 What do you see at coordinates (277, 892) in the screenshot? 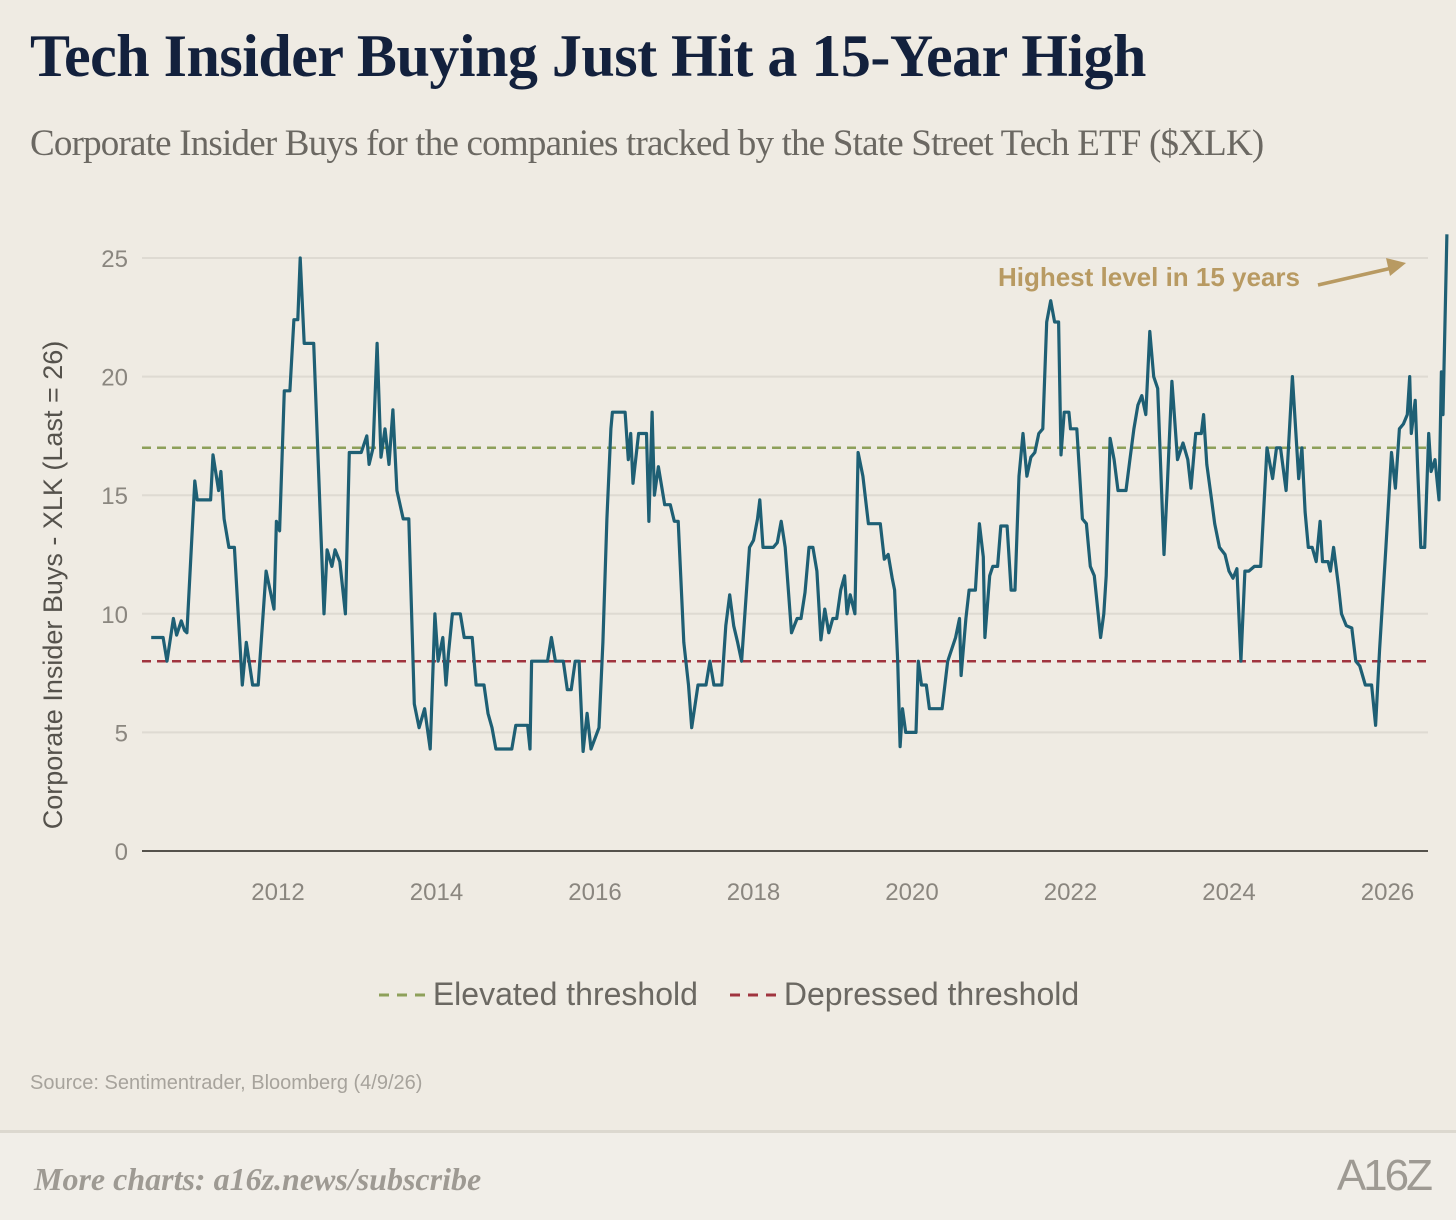
I see `x-tick-label: 2012` at bounding box center [277, 892].